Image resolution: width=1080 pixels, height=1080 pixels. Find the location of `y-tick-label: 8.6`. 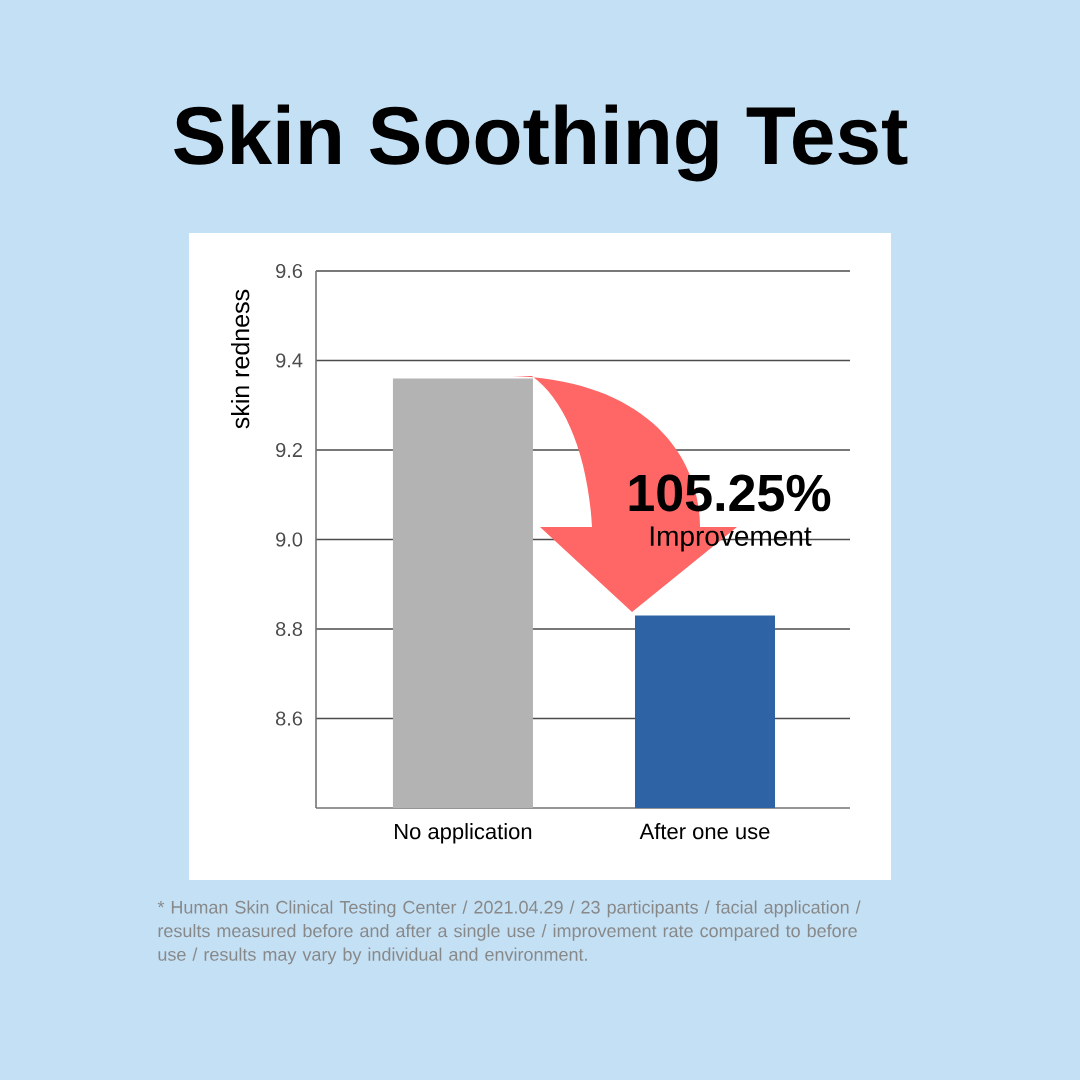

y-tick-label: 8.6 is located at coordinates (289, 718).